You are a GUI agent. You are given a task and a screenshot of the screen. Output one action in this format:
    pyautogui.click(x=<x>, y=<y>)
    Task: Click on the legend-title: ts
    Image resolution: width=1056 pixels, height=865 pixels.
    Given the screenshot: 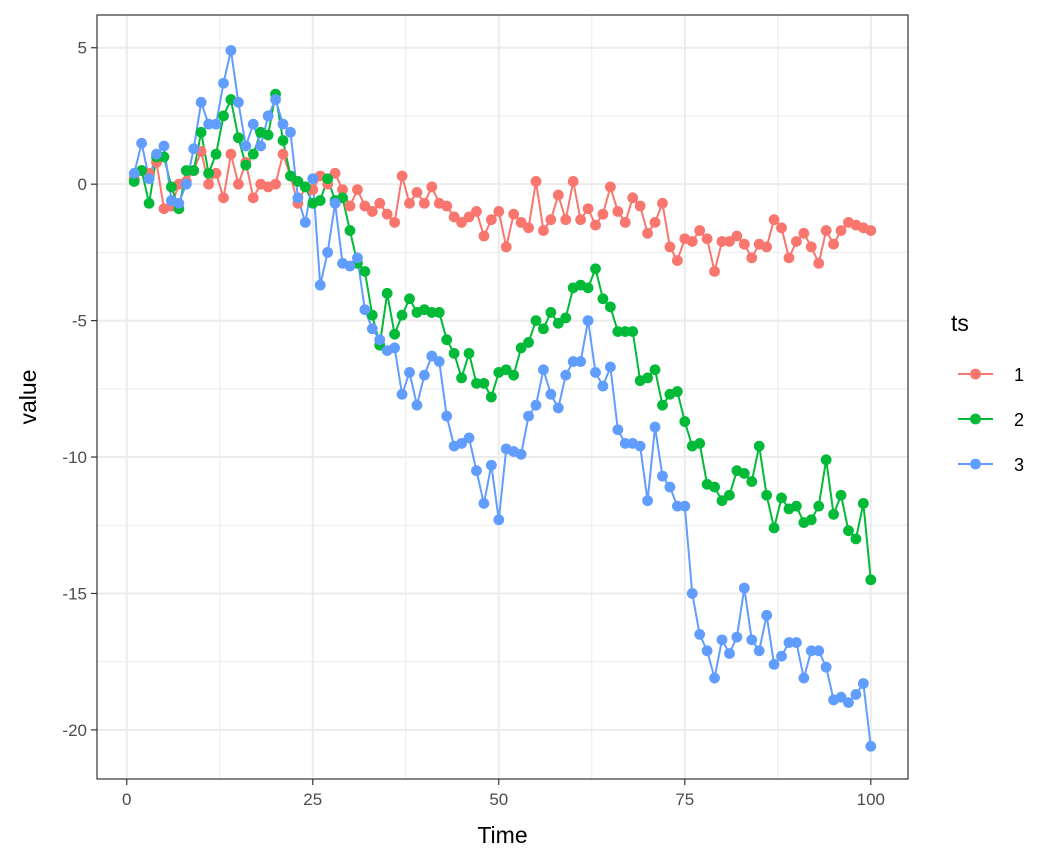 What is the action you would take?
    pyautogui.click(x=960, y=323)
    